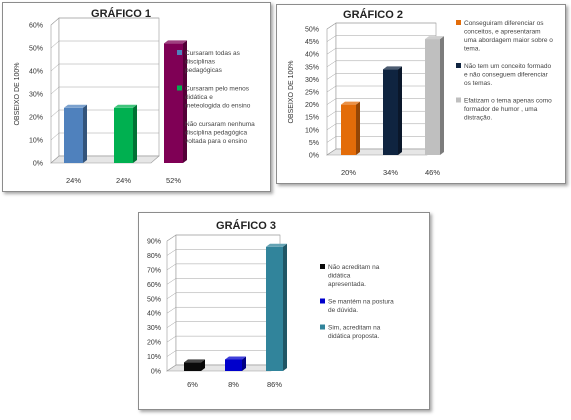 The width and height of the screenshot is (571, 420). Describe the element at coordinates (314, 143) in the screenshot. I see `y-tick-label: 5%` at that location.